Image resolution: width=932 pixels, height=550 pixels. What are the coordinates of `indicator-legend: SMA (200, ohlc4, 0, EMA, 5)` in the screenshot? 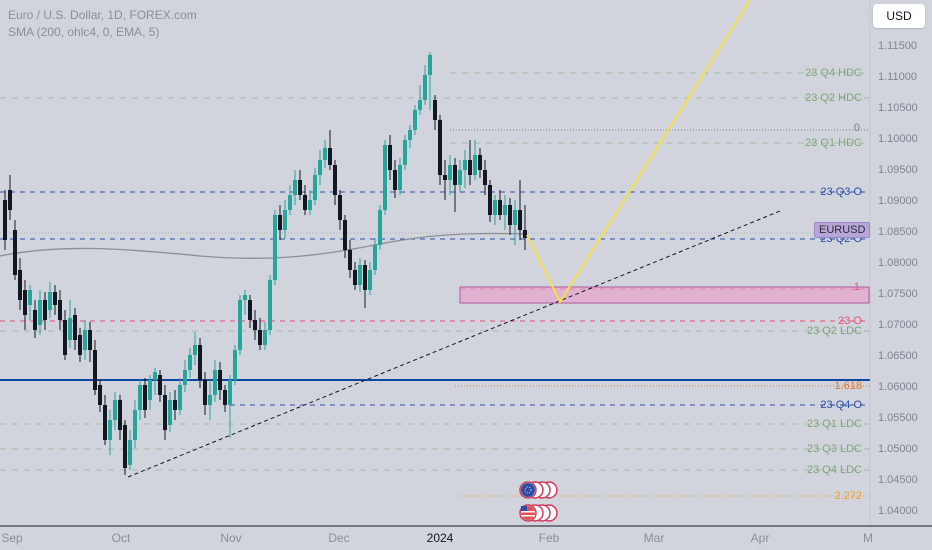 It's located at (84, 32).